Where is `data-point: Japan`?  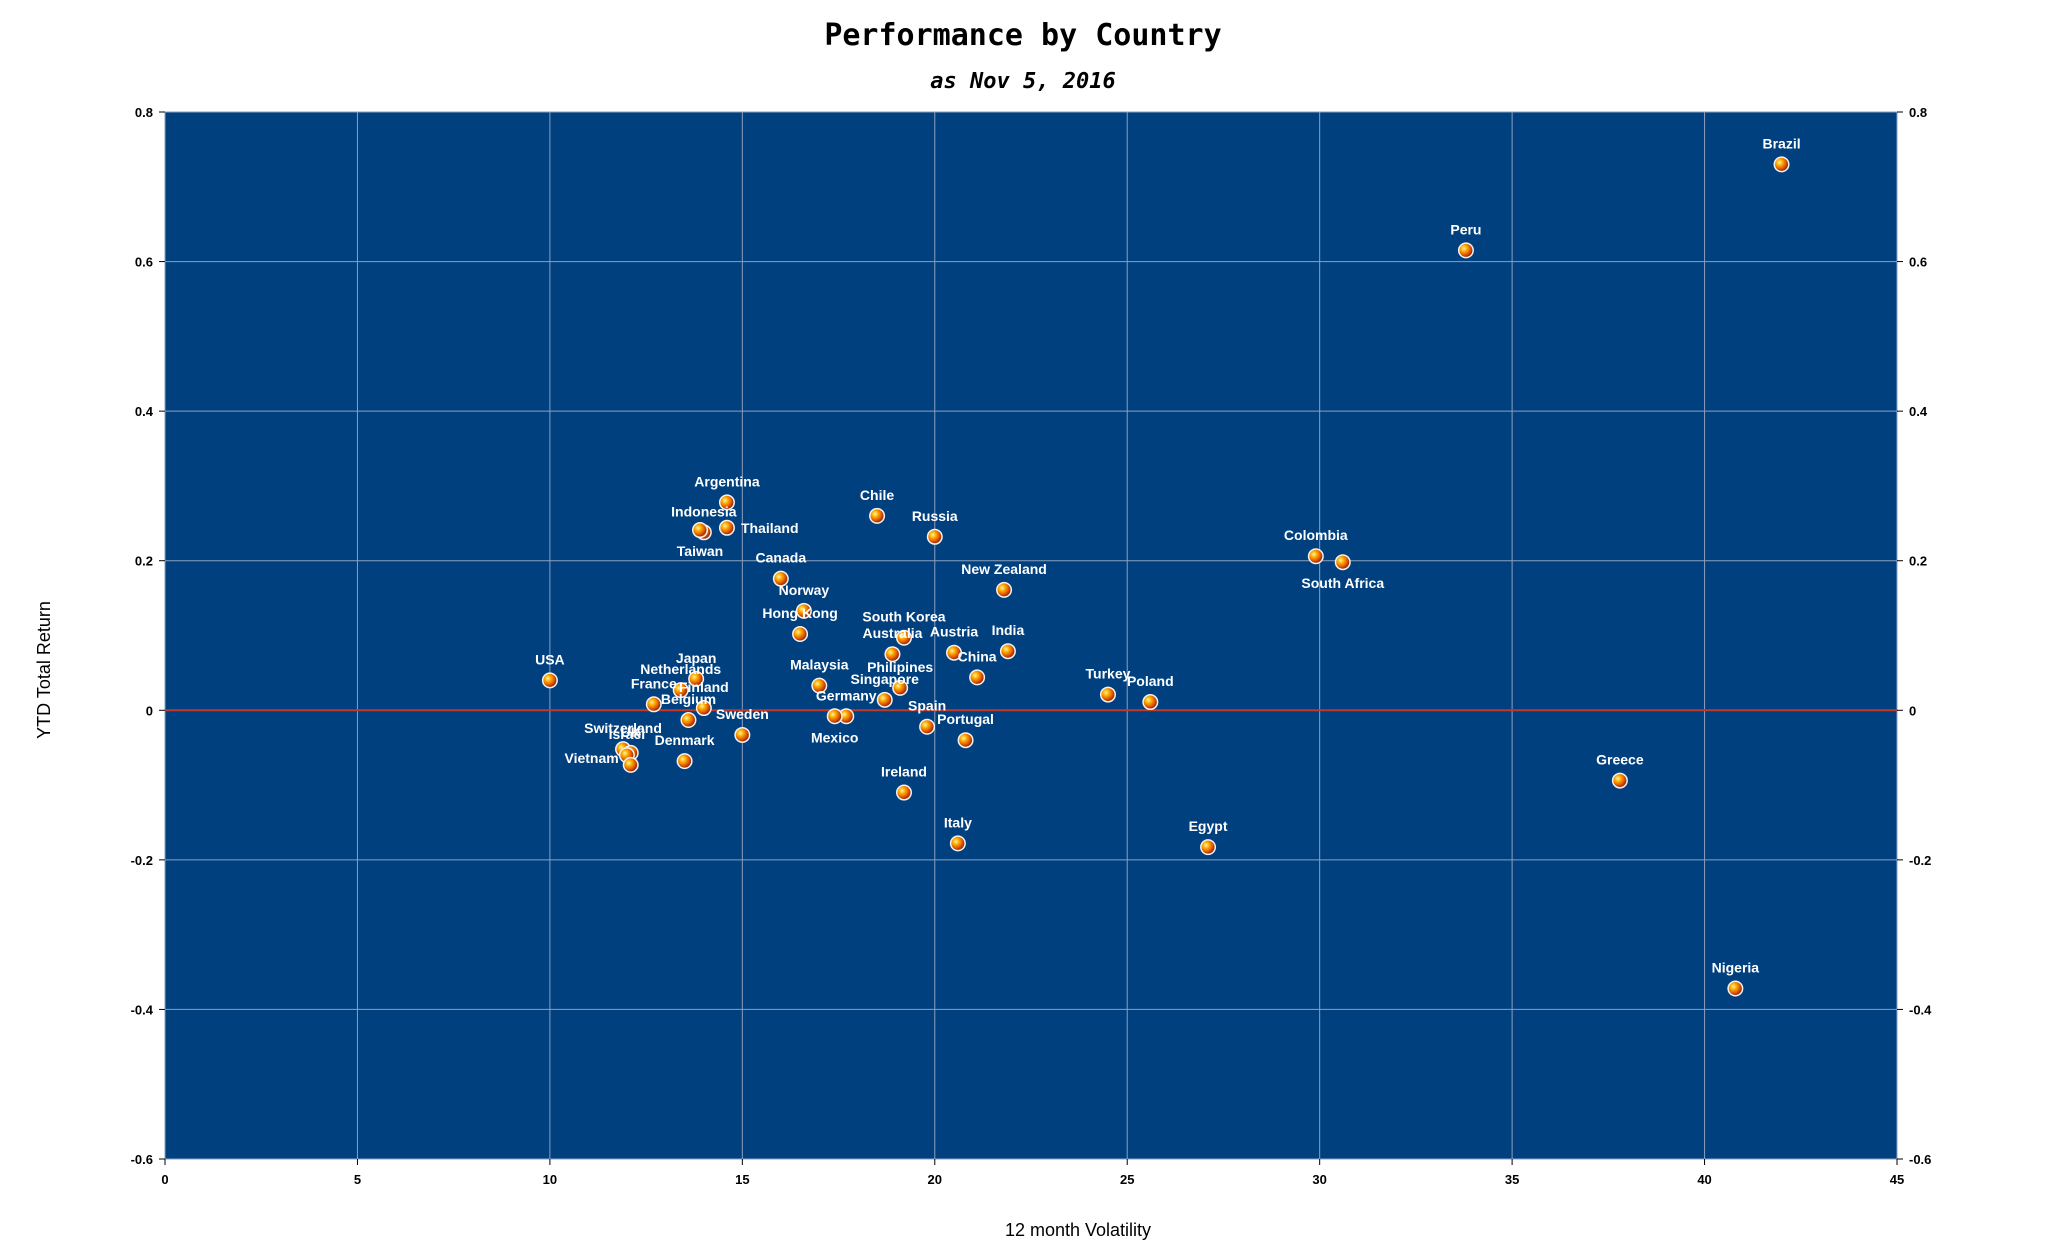 data-point: Japan is located at coordinates (696, 668).